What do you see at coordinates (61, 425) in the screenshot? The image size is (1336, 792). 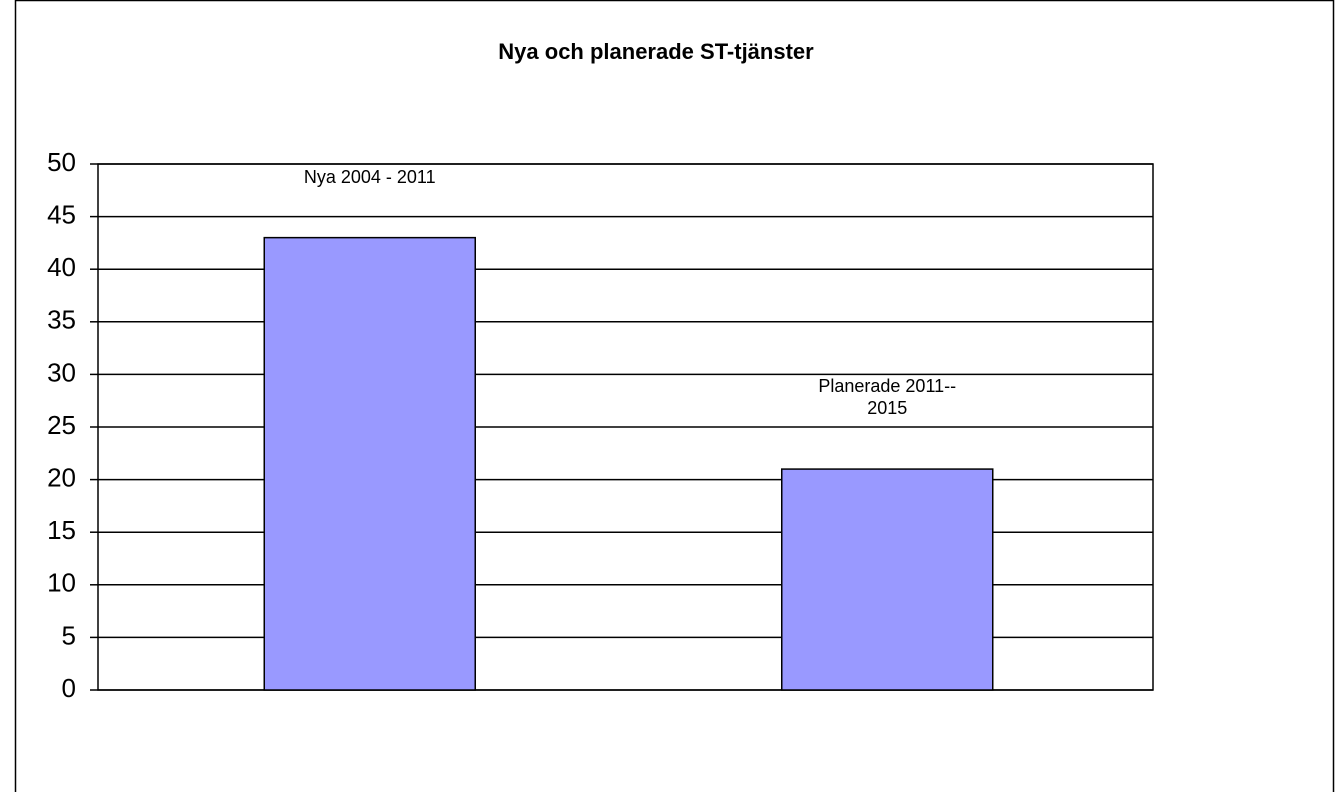 I see `y-tick-label: 25` at bounding box center [61, 425].